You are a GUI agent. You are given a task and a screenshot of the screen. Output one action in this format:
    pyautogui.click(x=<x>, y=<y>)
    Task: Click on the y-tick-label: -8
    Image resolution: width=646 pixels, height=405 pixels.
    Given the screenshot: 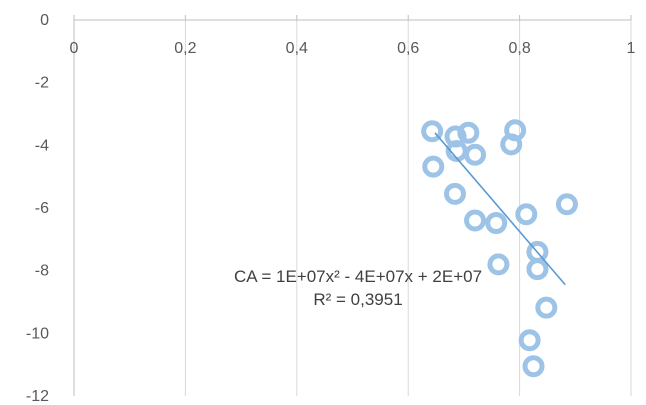 What is the action you would take?
    pyautogui.click(x=42, y=271)
    